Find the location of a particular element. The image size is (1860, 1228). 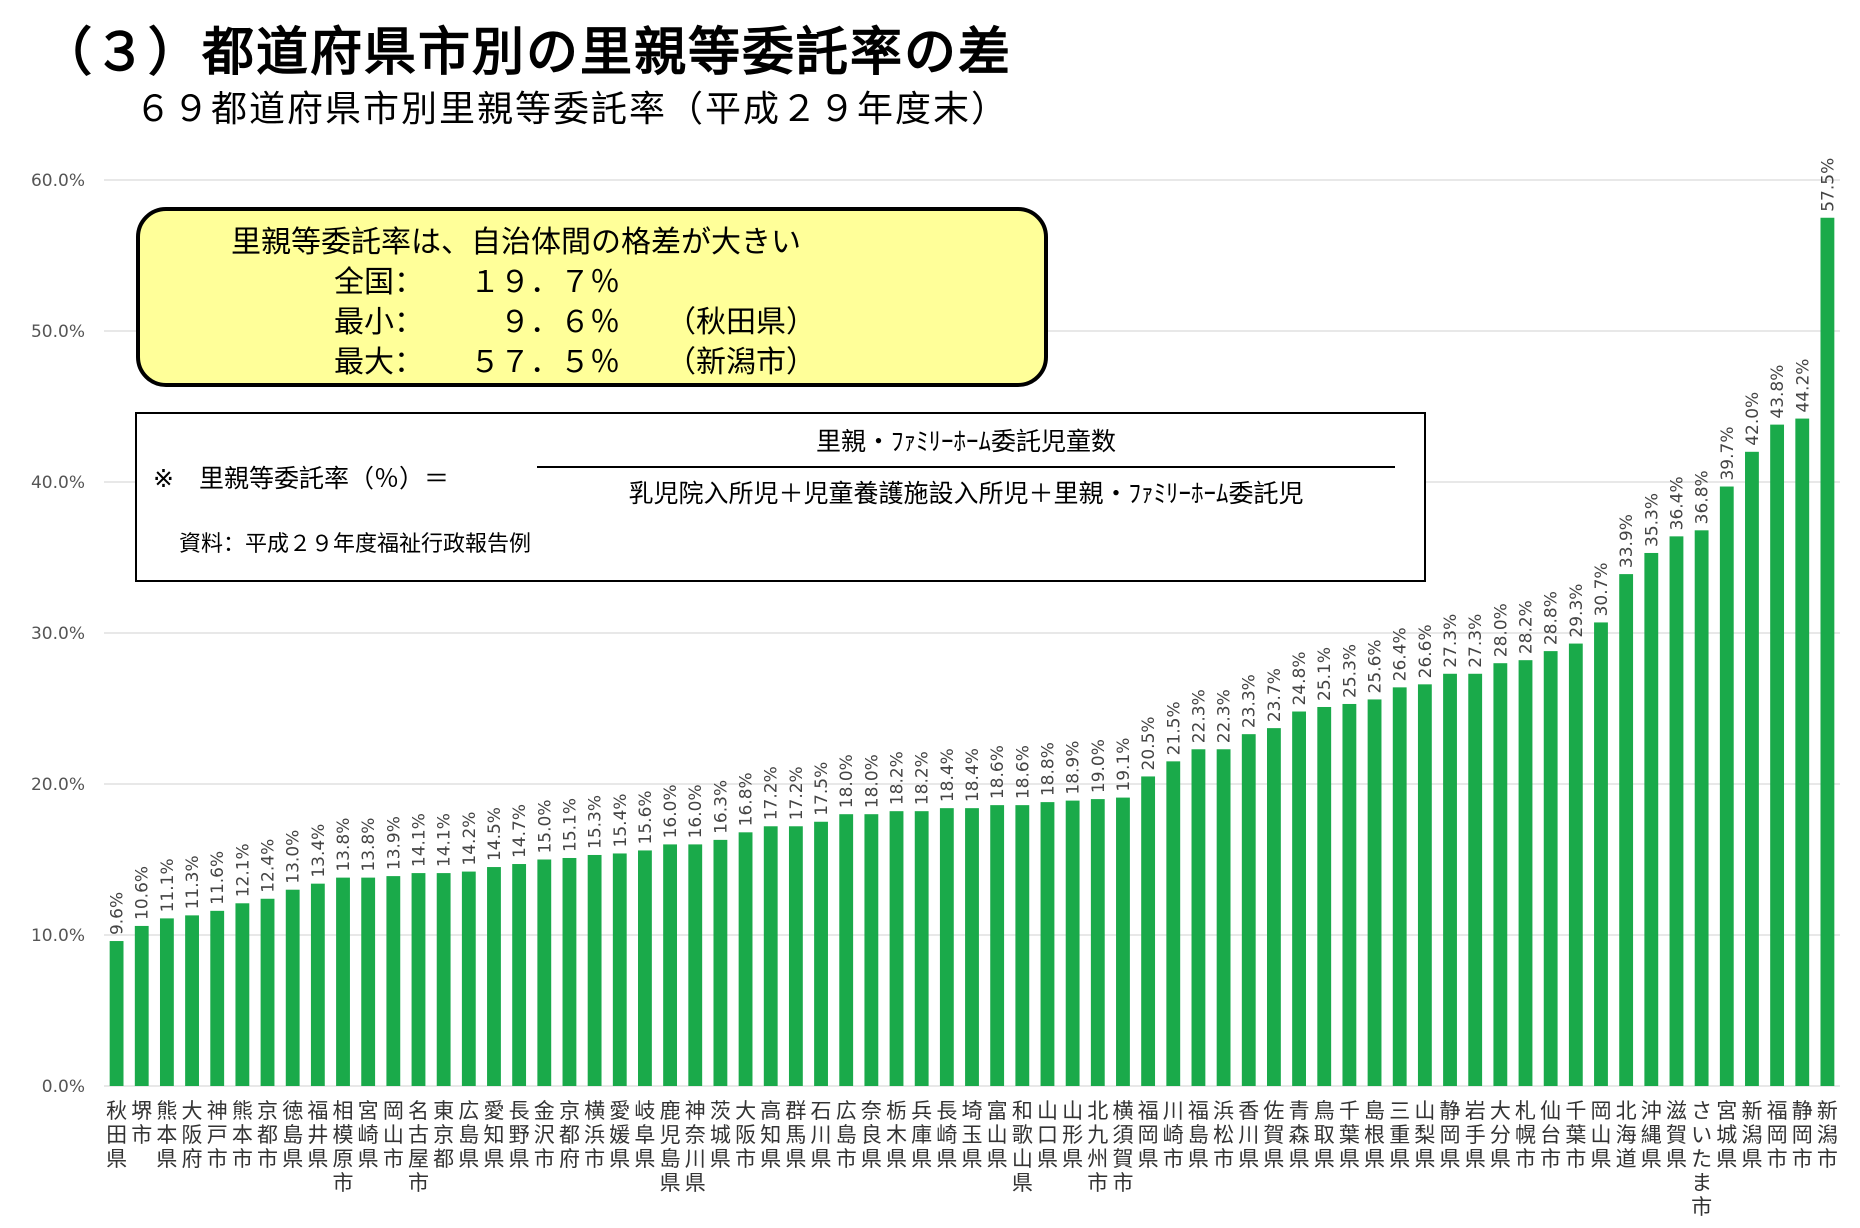

value-label: 44.2% is located at coordinates (1803, 386).